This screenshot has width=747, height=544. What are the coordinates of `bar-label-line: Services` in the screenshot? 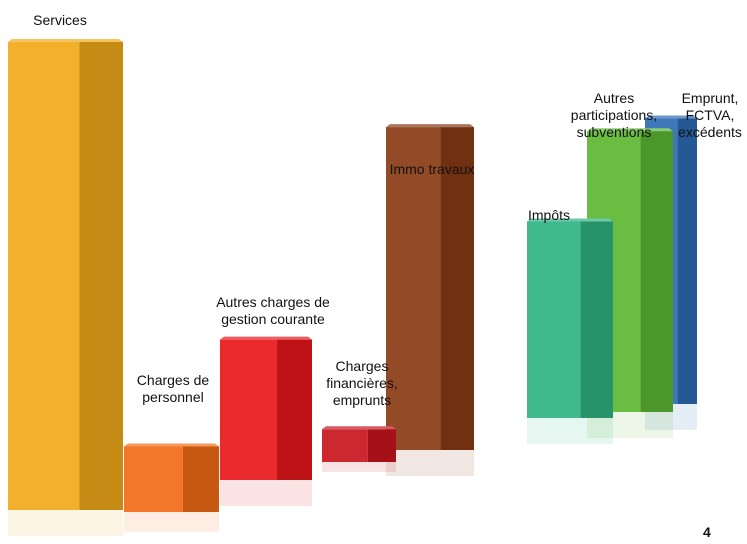 It's located at (60, 20).